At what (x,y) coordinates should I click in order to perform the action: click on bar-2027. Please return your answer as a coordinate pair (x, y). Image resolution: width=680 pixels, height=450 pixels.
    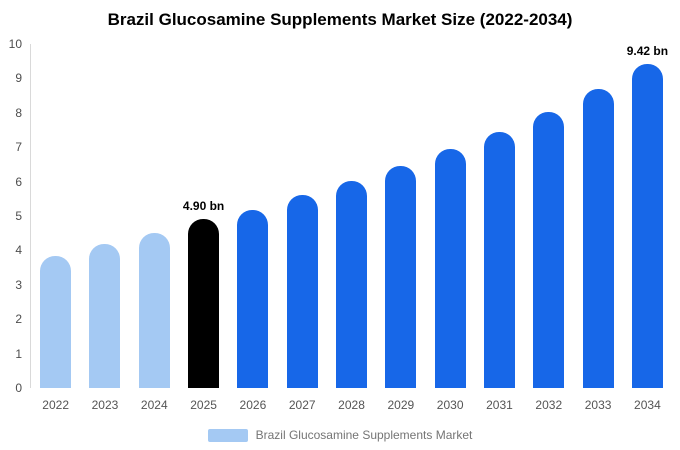
    Looking at the image, I should click on (302, 291).